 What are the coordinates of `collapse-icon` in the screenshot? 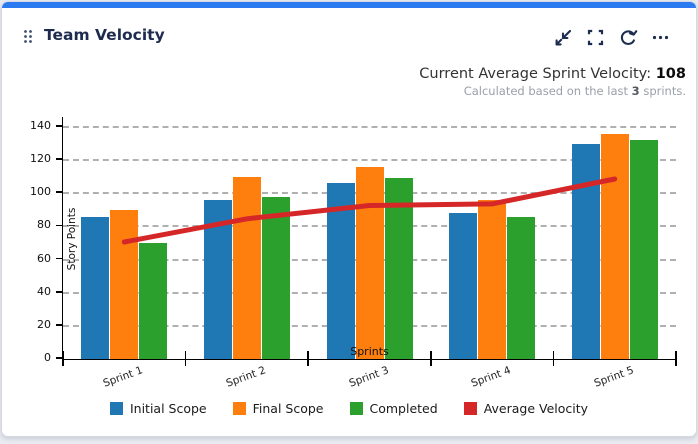 It's located at (563, 37).